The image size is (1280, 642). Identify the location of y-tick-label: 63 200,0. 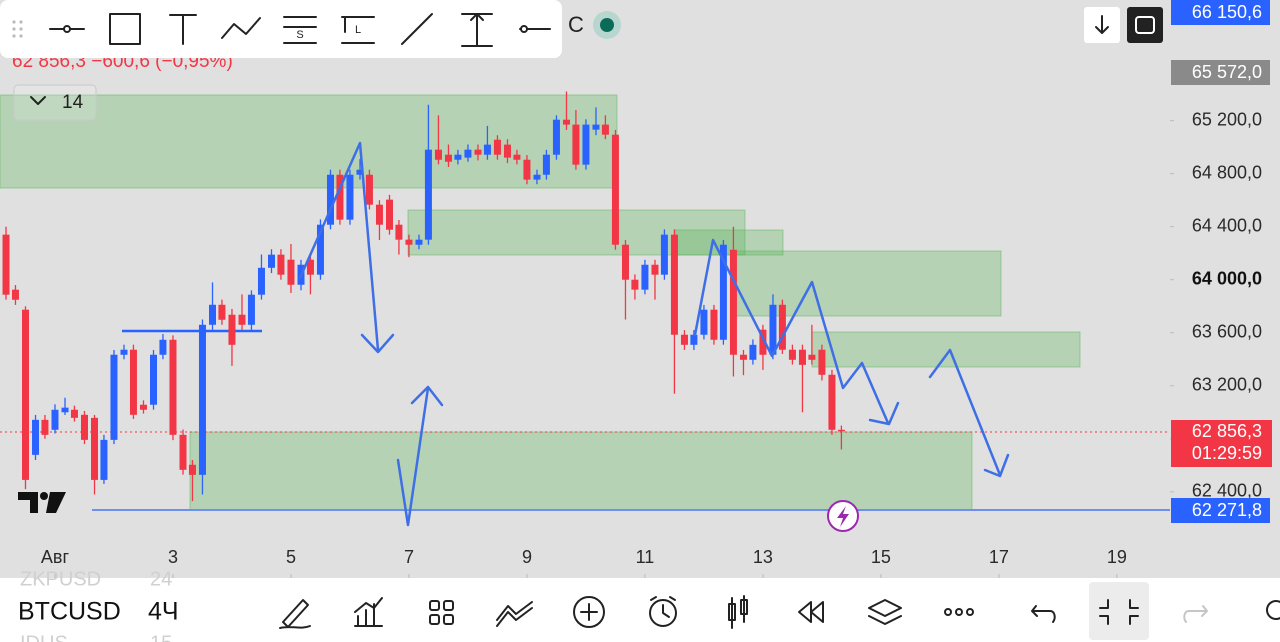
(1227, 385).